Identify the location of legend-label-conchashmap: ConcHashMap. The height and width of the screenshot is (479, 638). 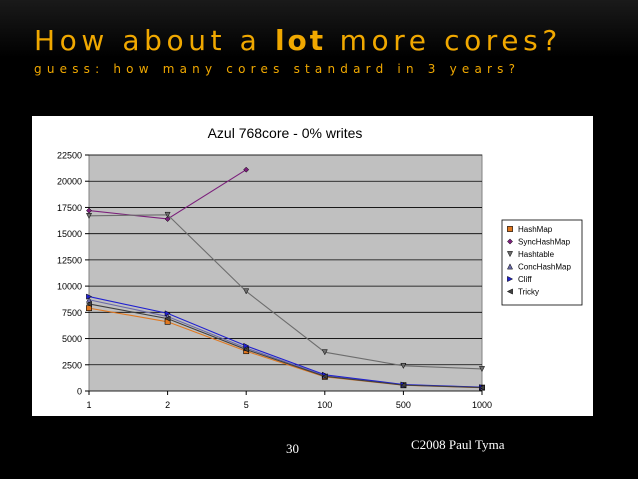
(544, 267).